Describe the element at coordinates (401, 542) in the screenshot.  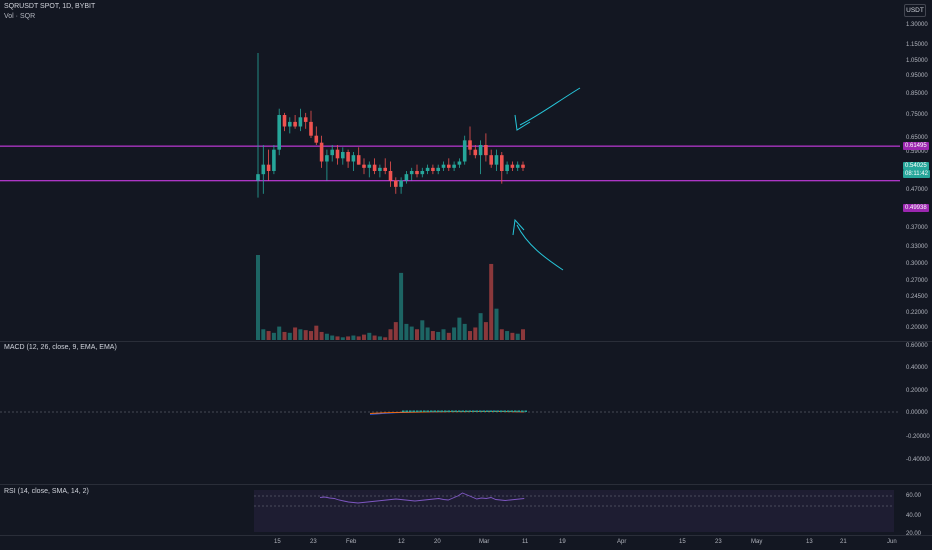
I see `time-tick-label: 12` at that location.